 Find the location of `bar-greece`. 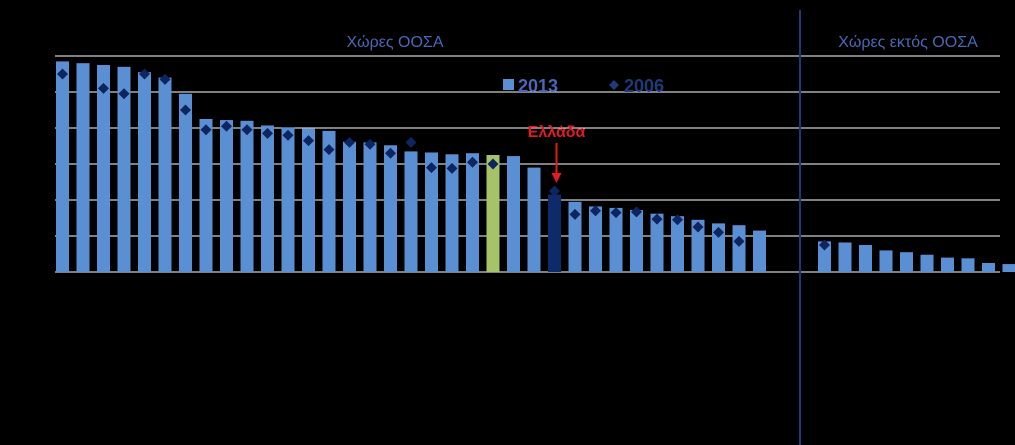

bar-greece is located at coordinates (554, 233).